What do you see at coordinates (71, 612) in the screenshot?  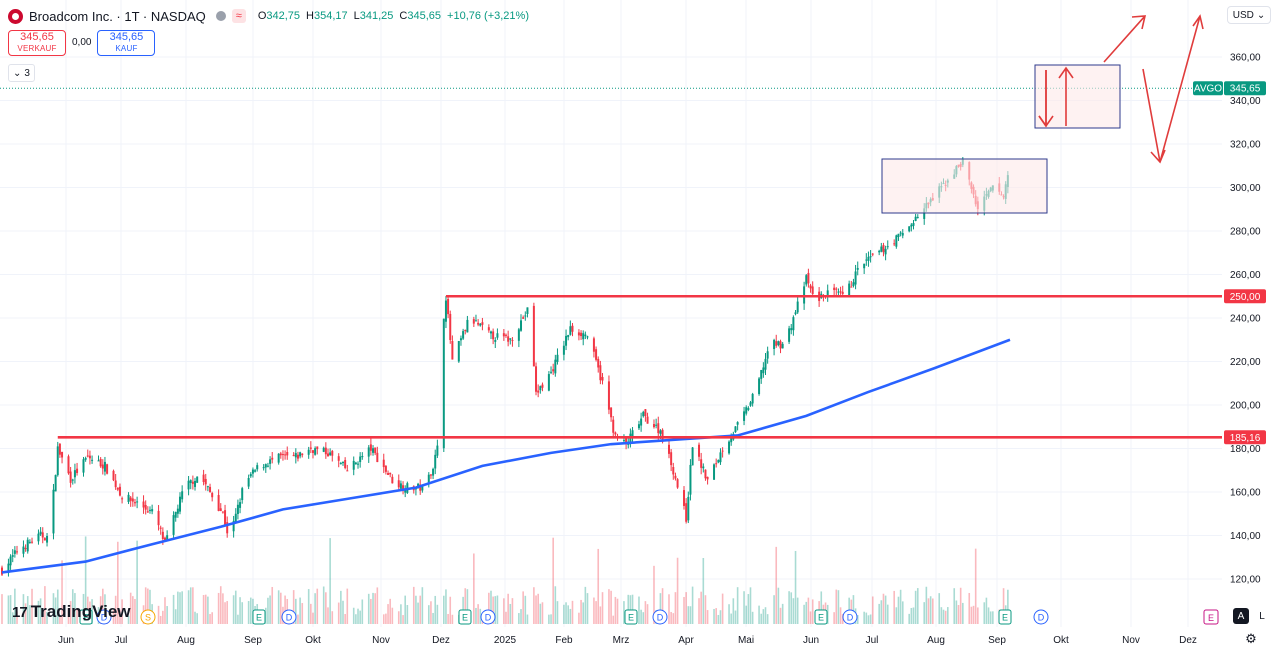 I see `tradingview-logo: 17 TradingView` at bounding box center [71, 612].